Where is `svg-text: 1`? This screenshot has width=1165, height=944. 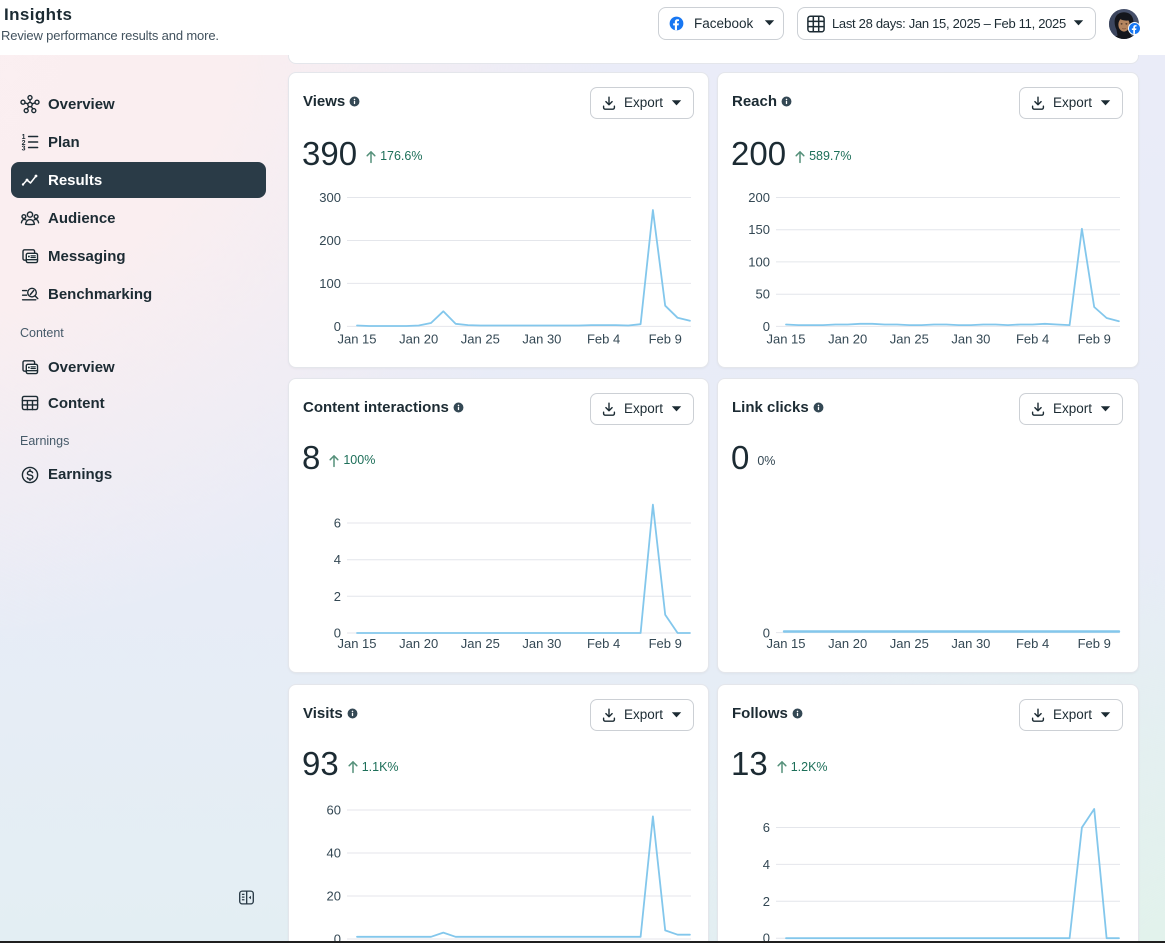
svg-text: 1 is located at coordinates (24, 137).